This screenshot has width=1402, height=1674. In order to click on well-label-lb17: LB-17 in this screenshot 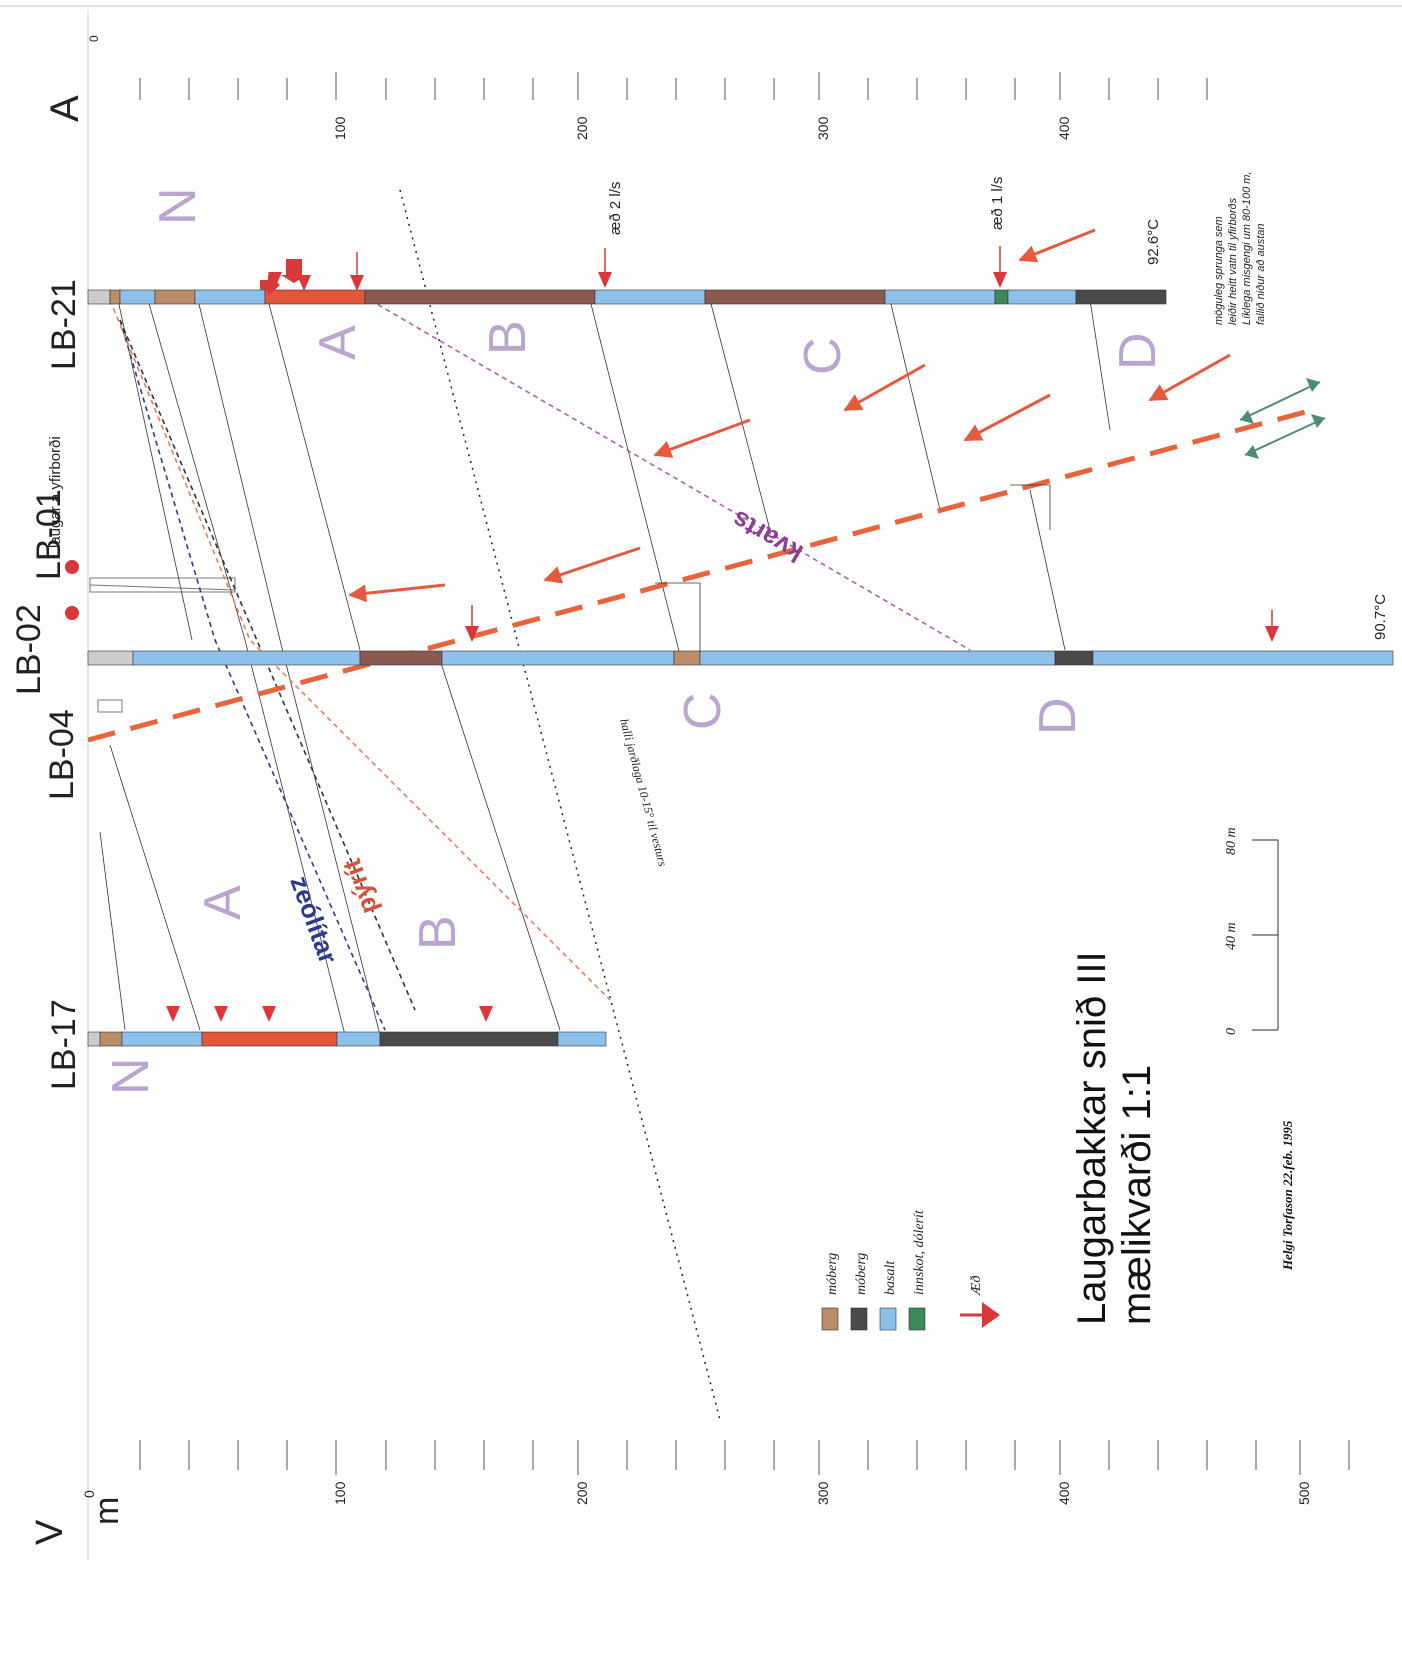, I will do `click(64, 1044)`.